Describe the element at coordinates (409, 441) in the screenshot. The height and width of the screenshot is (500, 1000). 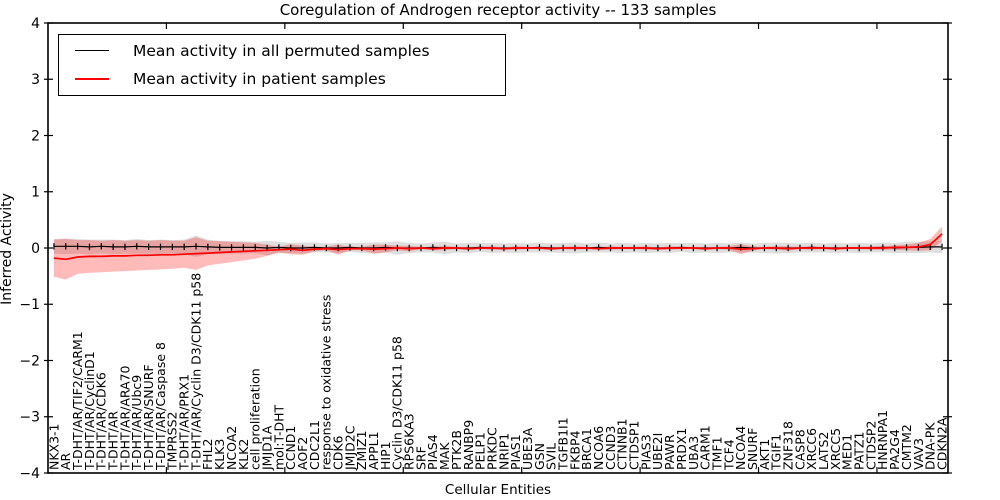
I see `entity-label: RPS6KA3` at that location.